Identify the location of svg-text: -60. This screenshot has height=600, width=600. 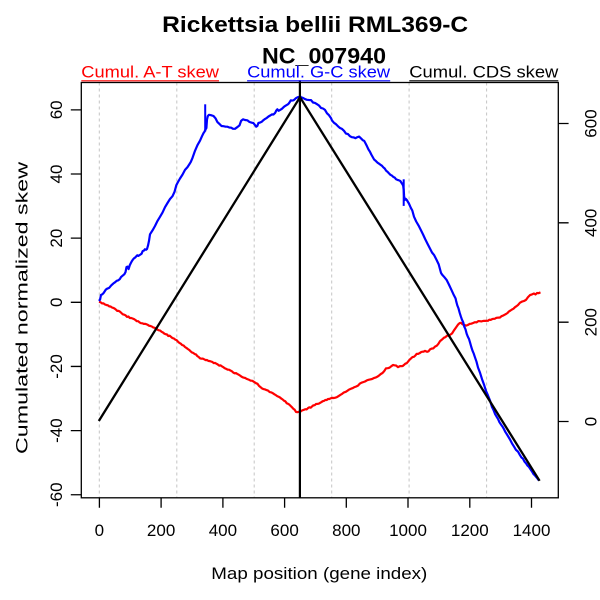
(56, 494).